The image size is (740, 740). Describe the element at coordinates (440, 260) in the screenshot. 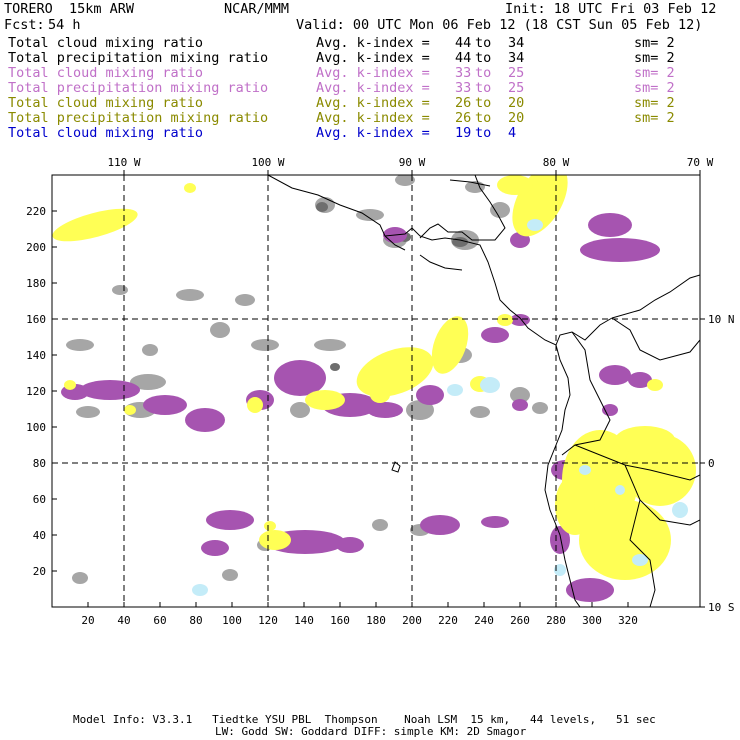

I see `coast-central-america-pacific` at that location.